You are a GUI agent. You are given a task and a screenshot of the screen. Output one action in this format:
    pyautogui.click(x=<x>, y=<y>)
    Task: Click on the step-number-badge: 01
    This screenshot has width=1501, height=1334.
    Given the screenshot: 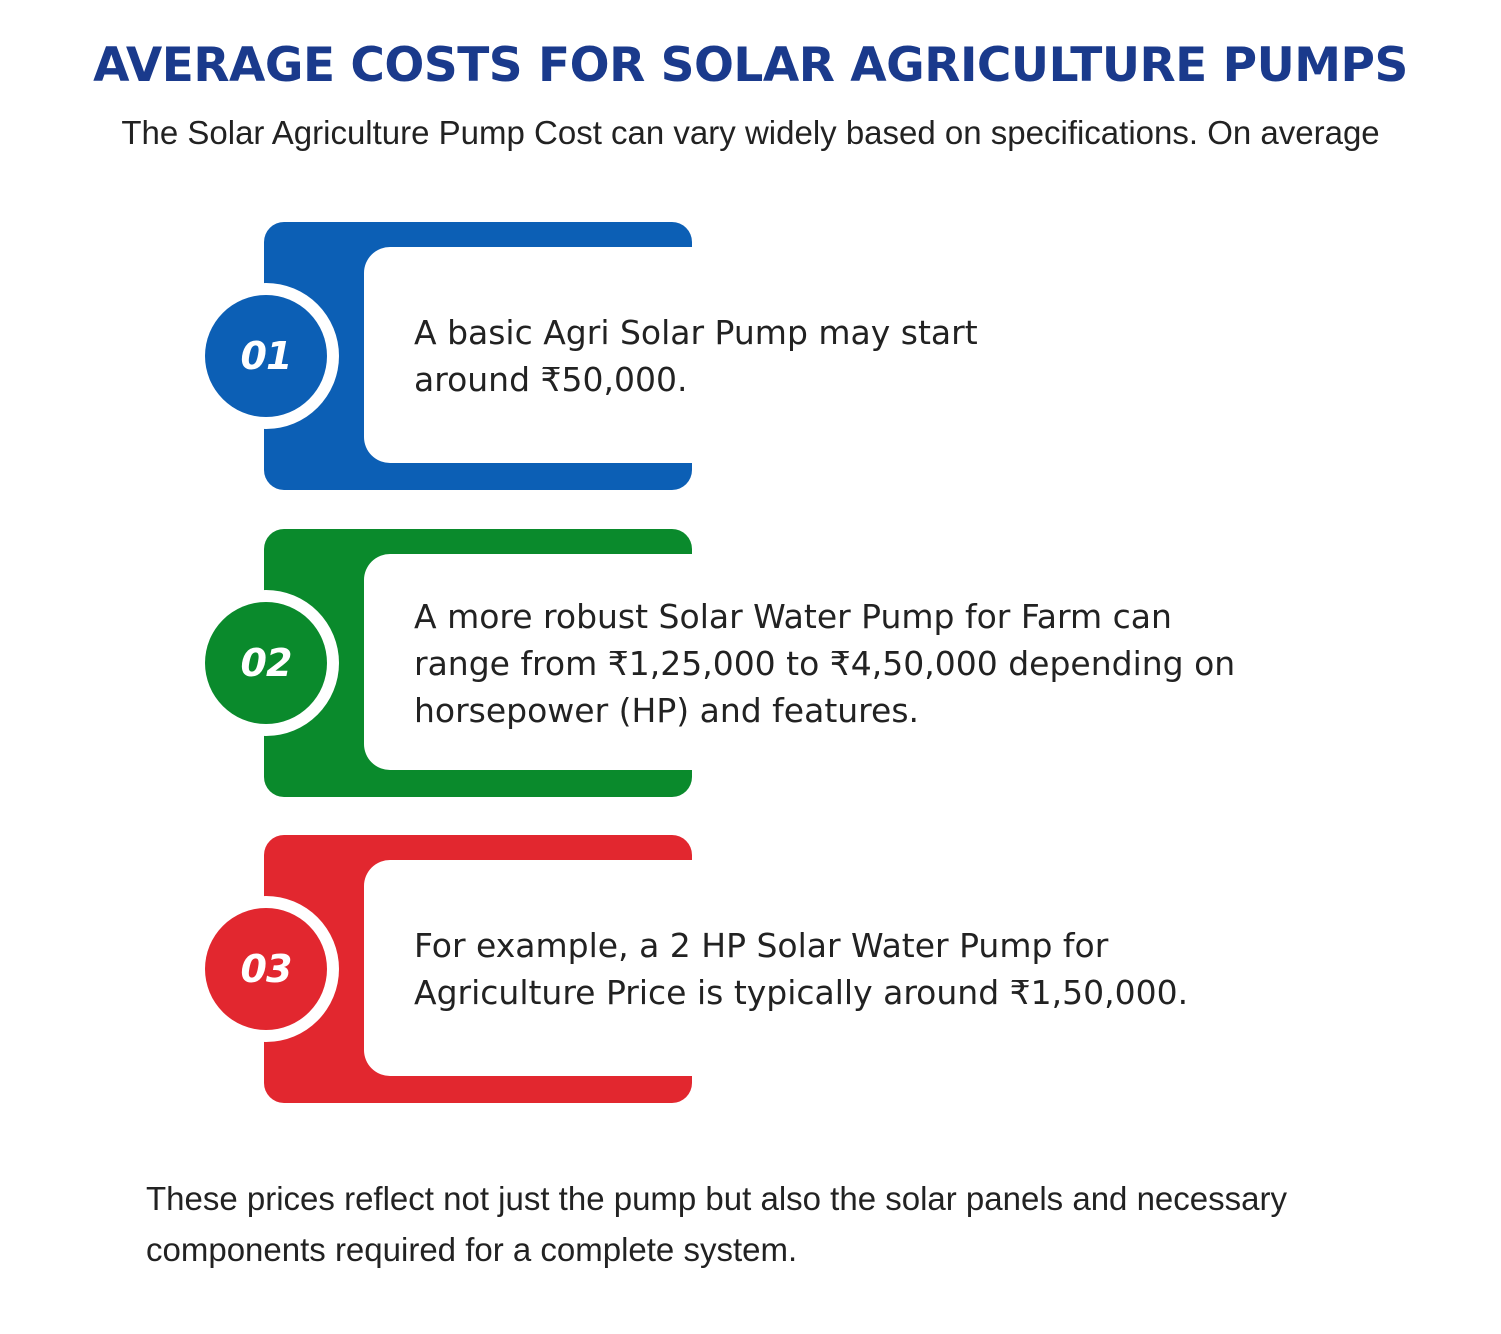 What is the action you would take?
    pyautogui.click(x=266, y=356)
    